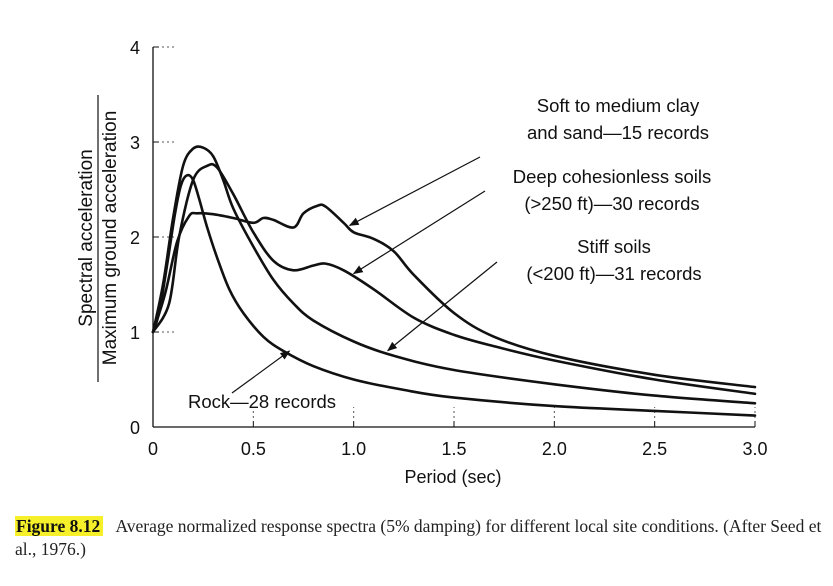 This screenshot has height=586, width=833. I want to click on x-tick-label: 1.0, so click(353, 449).